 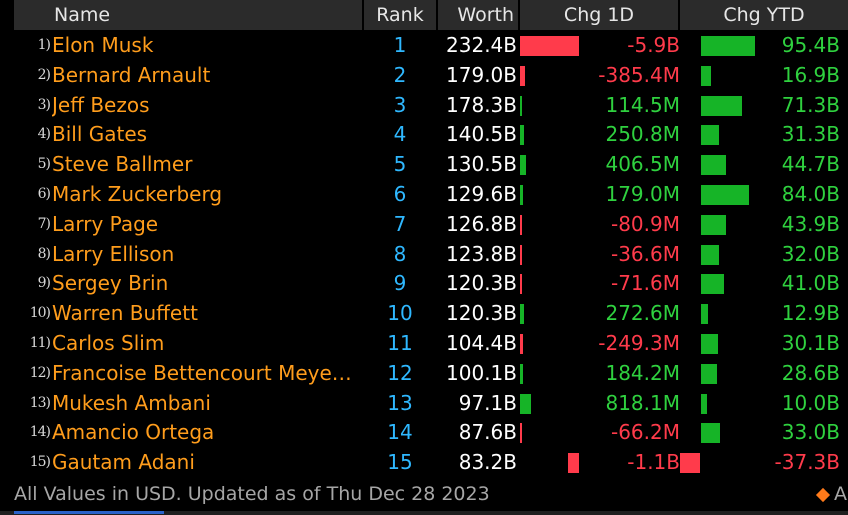 What do you see at coordinates (44, 74) in the screenshot?
I see `row-number: 2)` at bounding box center [44, 74].